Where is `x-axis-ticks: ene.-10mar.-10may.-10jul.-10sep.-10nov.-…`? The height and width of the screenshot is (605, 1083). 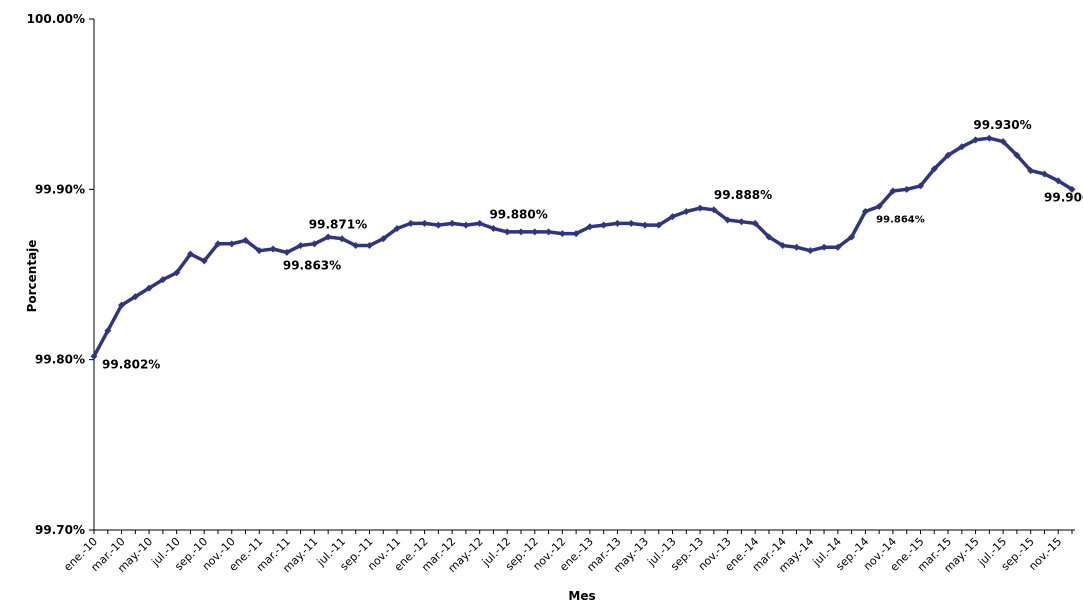
x-axis-ticks: ene.-10mar.-10may.-10jul.-10sep.-10nov.-… is located at coordinates (567, 552).